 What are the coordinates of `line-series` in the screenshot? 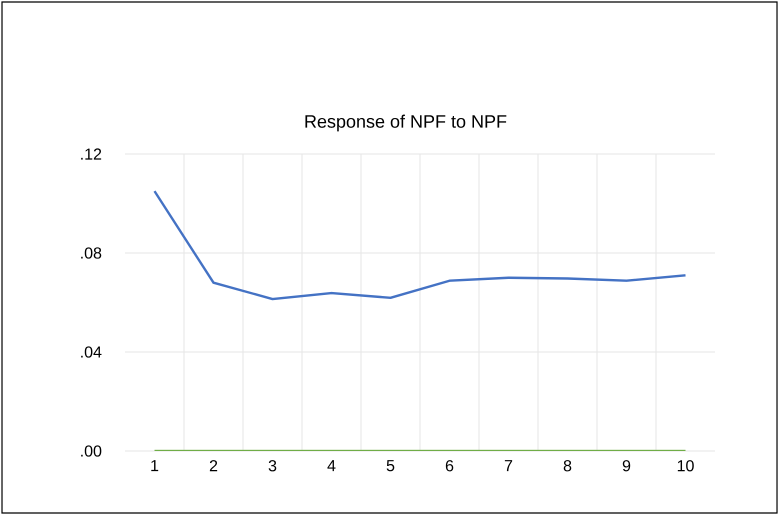 It's located at (420, 245).